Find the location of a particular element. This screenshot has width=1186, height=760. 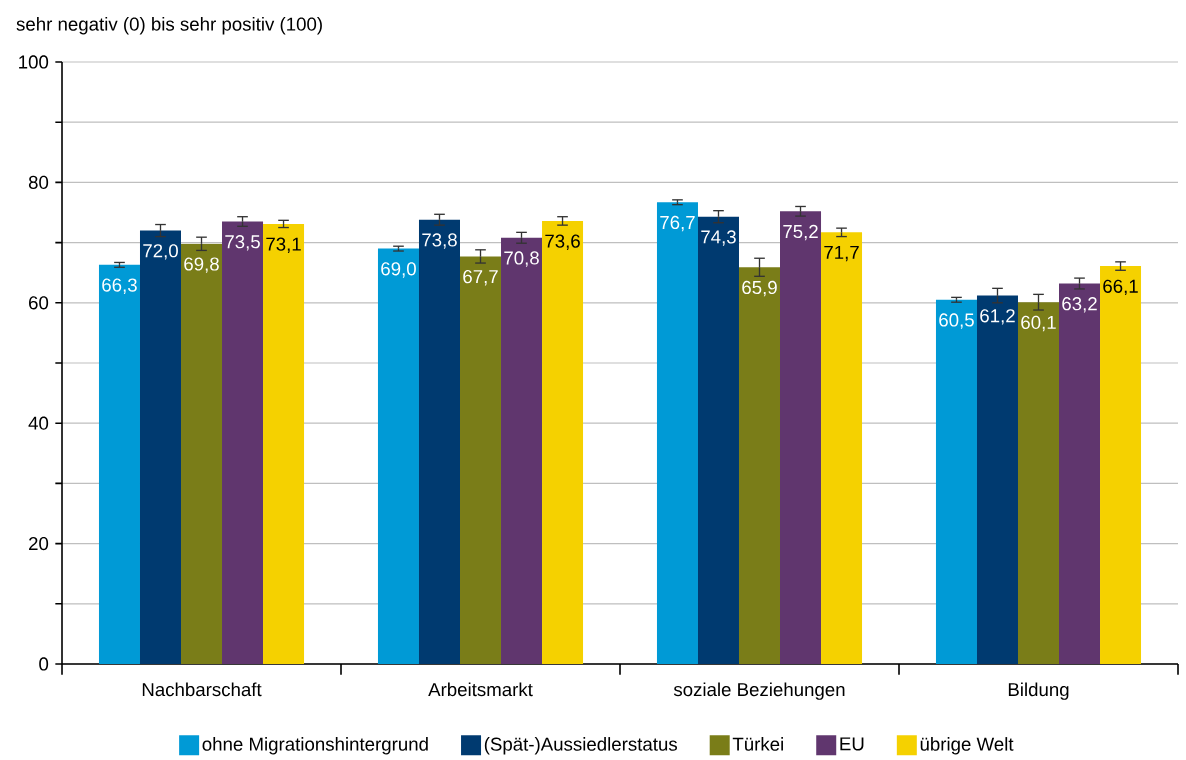

y-axis-title: sehr negativ (0) bis sehr positiv (100) is located at coordinates (169, 26).